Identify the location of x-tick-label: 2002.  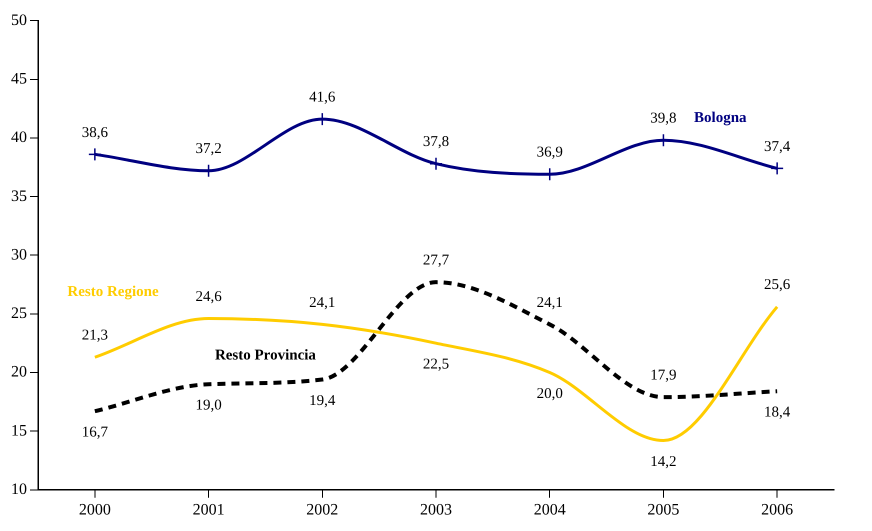
(322, 510).